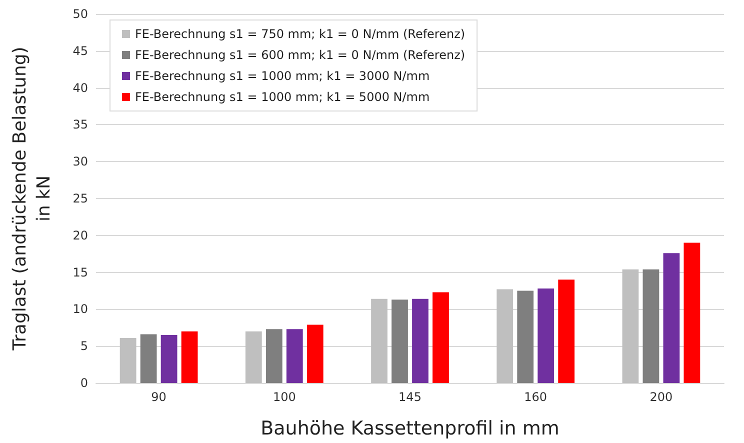  What do you see at coordinates (282, 97) in the screenshot?
I see `legend-label: FE-Berechnung s1 = 1000 mm; k1 = 5000 N/mm` at bounding box center [282, 97].